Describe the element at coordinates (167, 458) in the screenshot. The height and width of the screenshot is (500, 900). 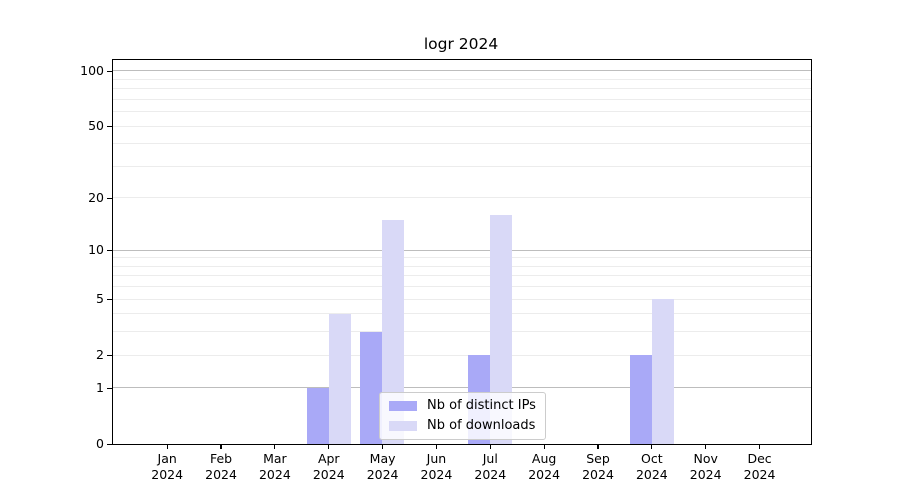
I see `x-tick-month: Jan` at that location.